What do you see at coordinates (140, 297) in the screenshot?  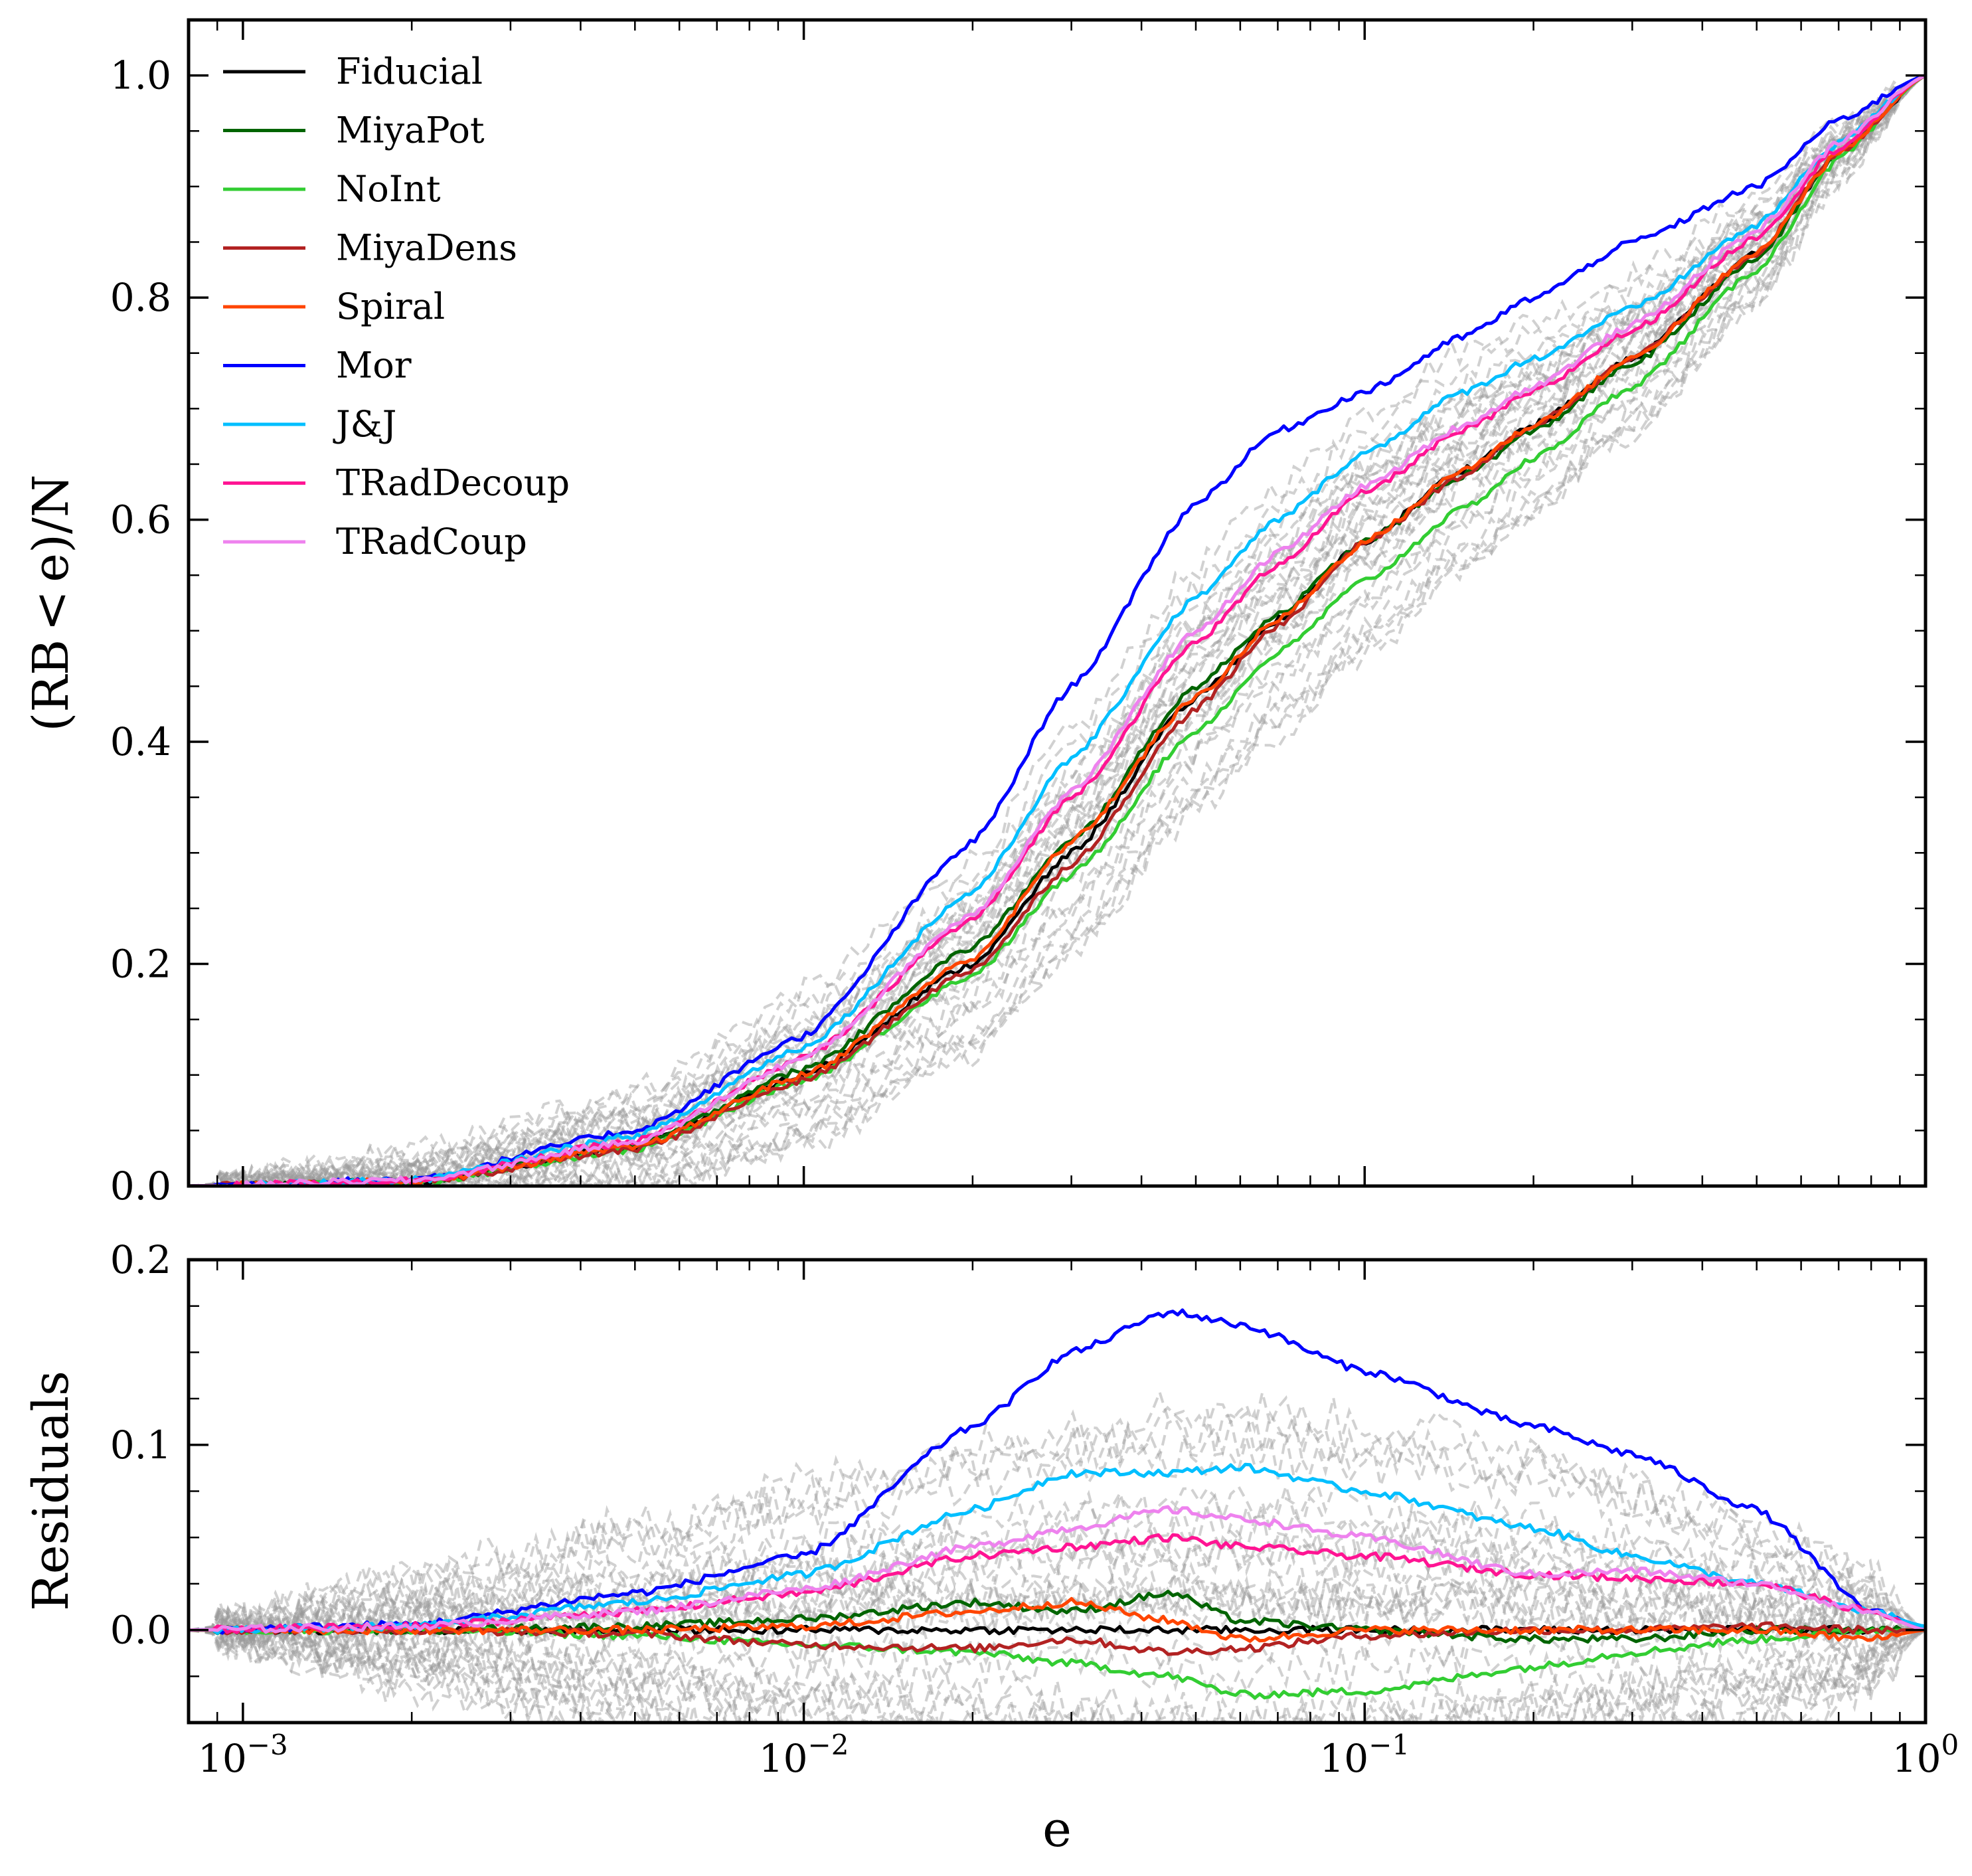 I see `top-y-tick-label: 0.8` at bounding box center [140, 297].